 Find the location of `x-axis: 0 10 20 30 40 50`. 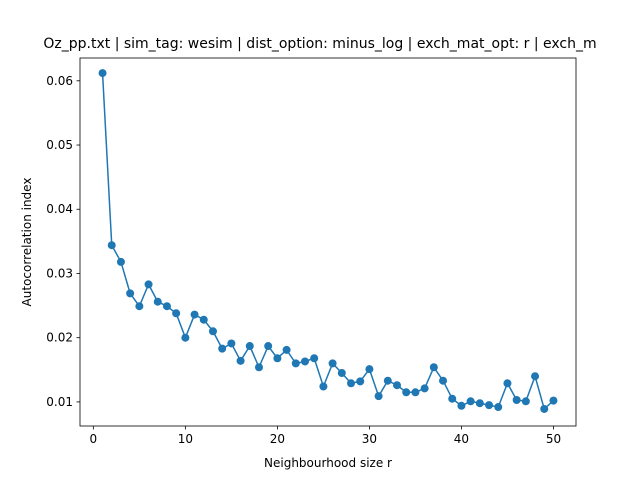

x-axis: 0 10 20 30 40 50 is located at coordinates (325, 436).